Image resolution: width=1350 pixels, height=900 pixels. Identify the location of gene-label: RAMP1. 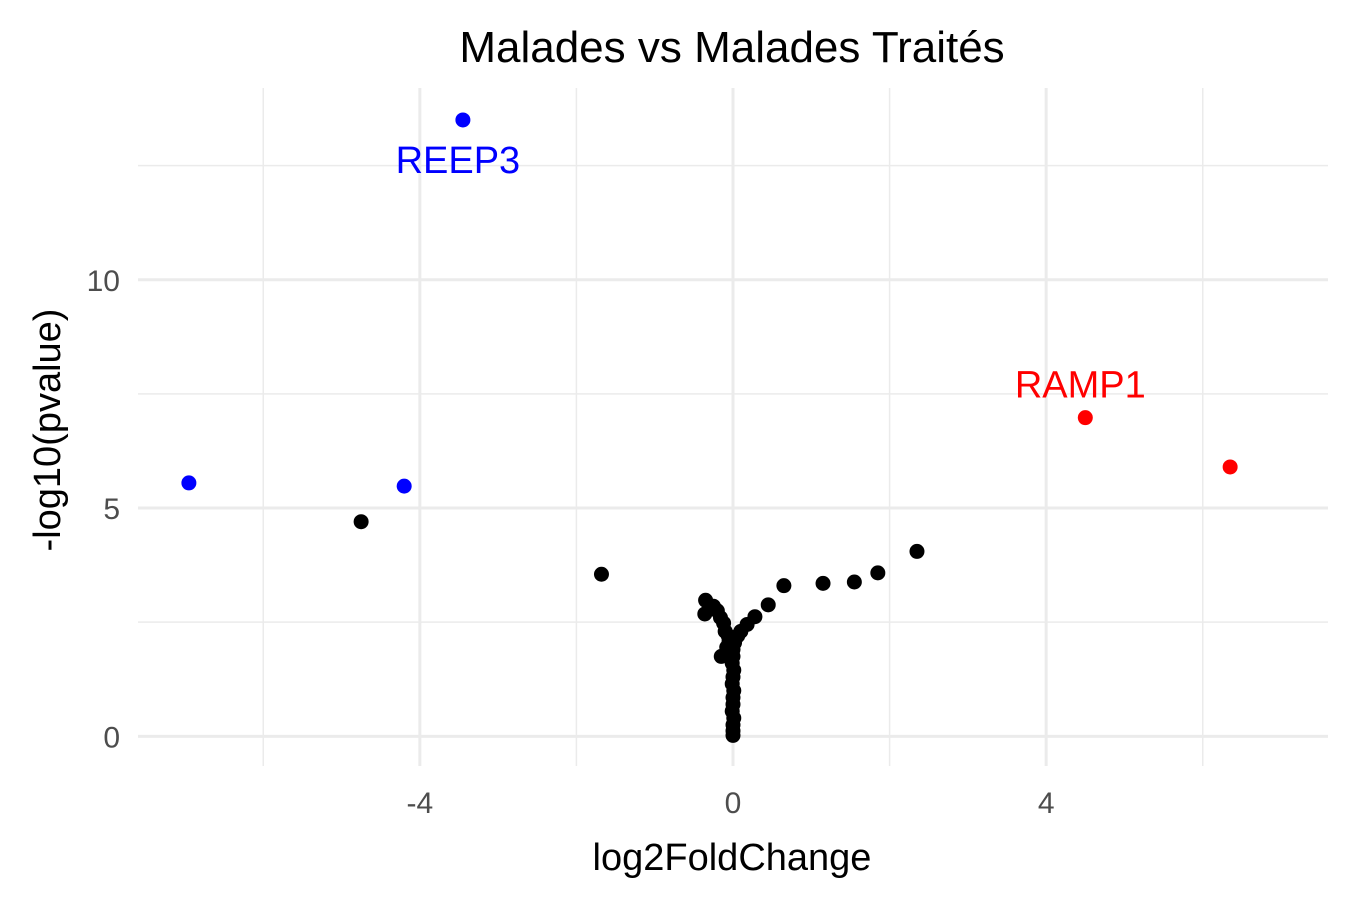
(1080, 386).